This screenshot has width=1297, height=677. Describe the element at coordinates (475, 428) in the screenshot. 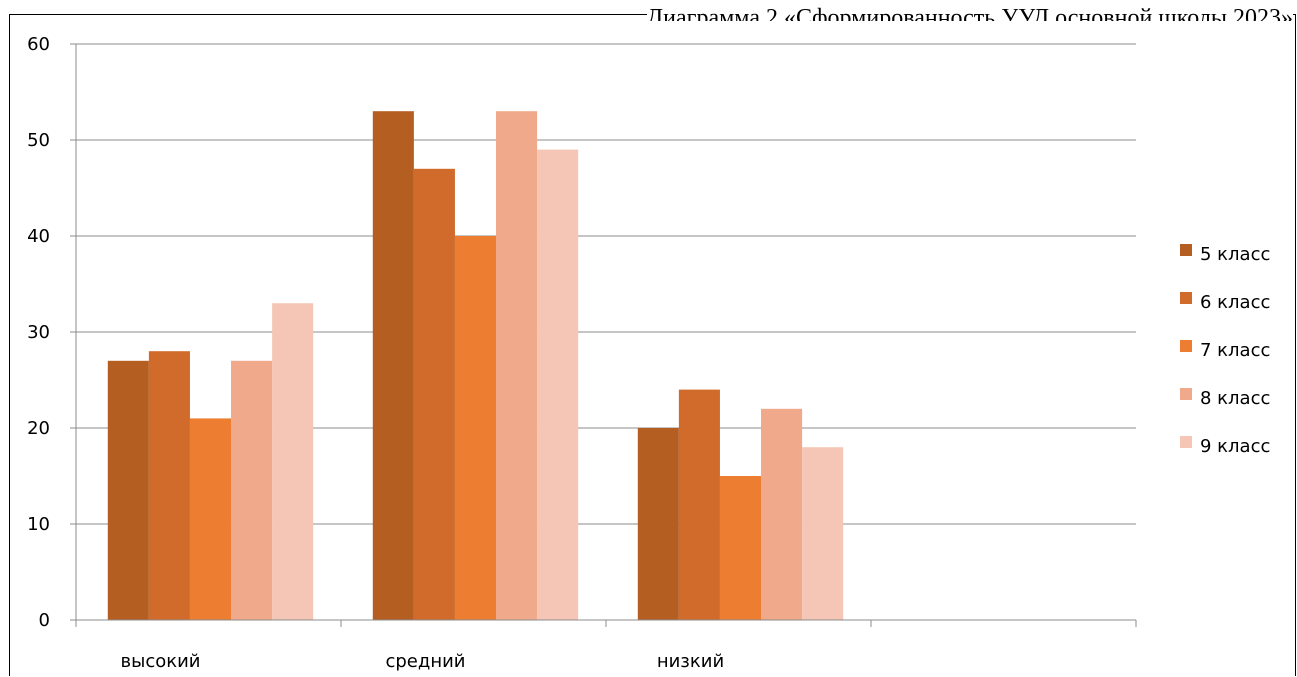

I see `bar-7-класс-1` at that location.